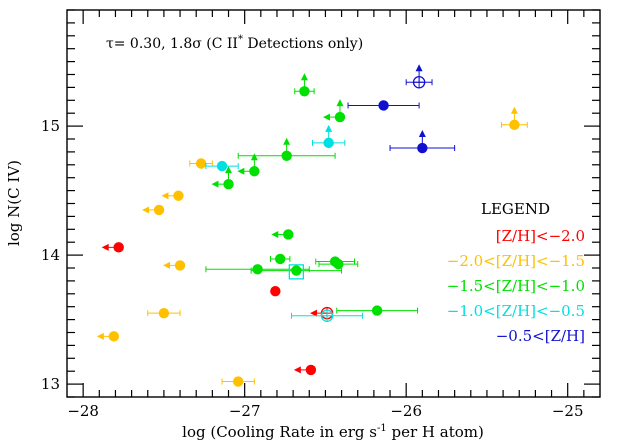 Image resolution: width=623 pixels, height=443 pixels. I want to click on x-axis-label-tail: per H atom), so click(435, 432).